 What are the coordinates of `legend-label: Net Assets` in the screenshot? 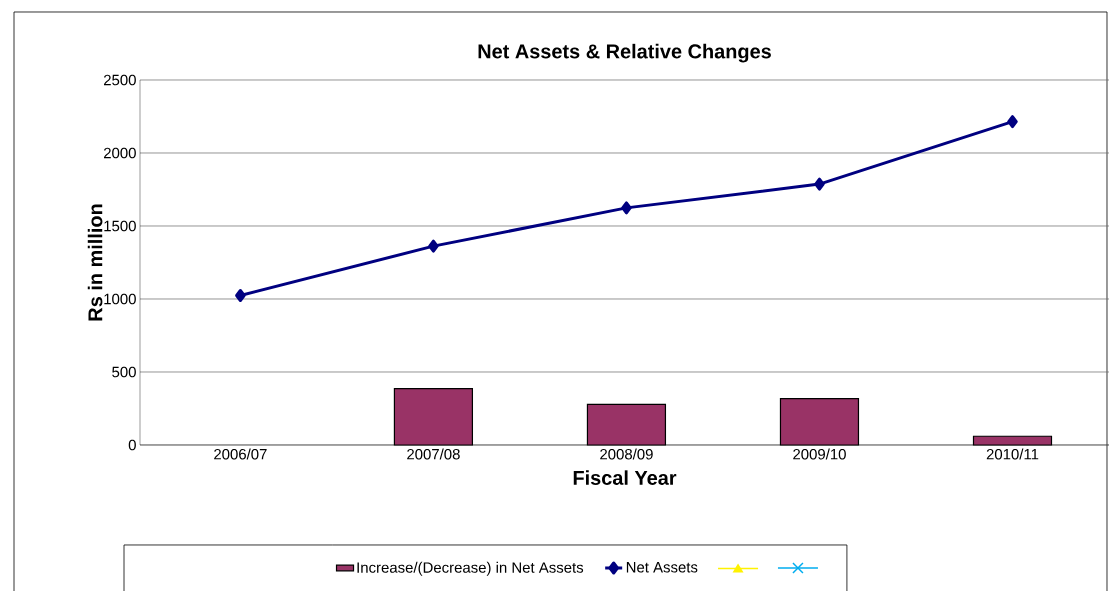 It's located at (662, 567).